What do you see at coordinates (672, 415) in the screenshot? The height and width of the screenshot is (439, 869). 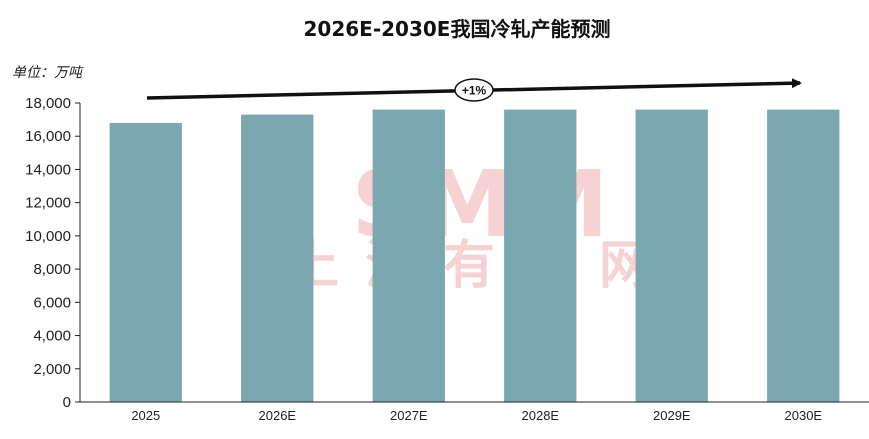 I see `x-tick-label: 2029E` at bounding box center [672, 415].